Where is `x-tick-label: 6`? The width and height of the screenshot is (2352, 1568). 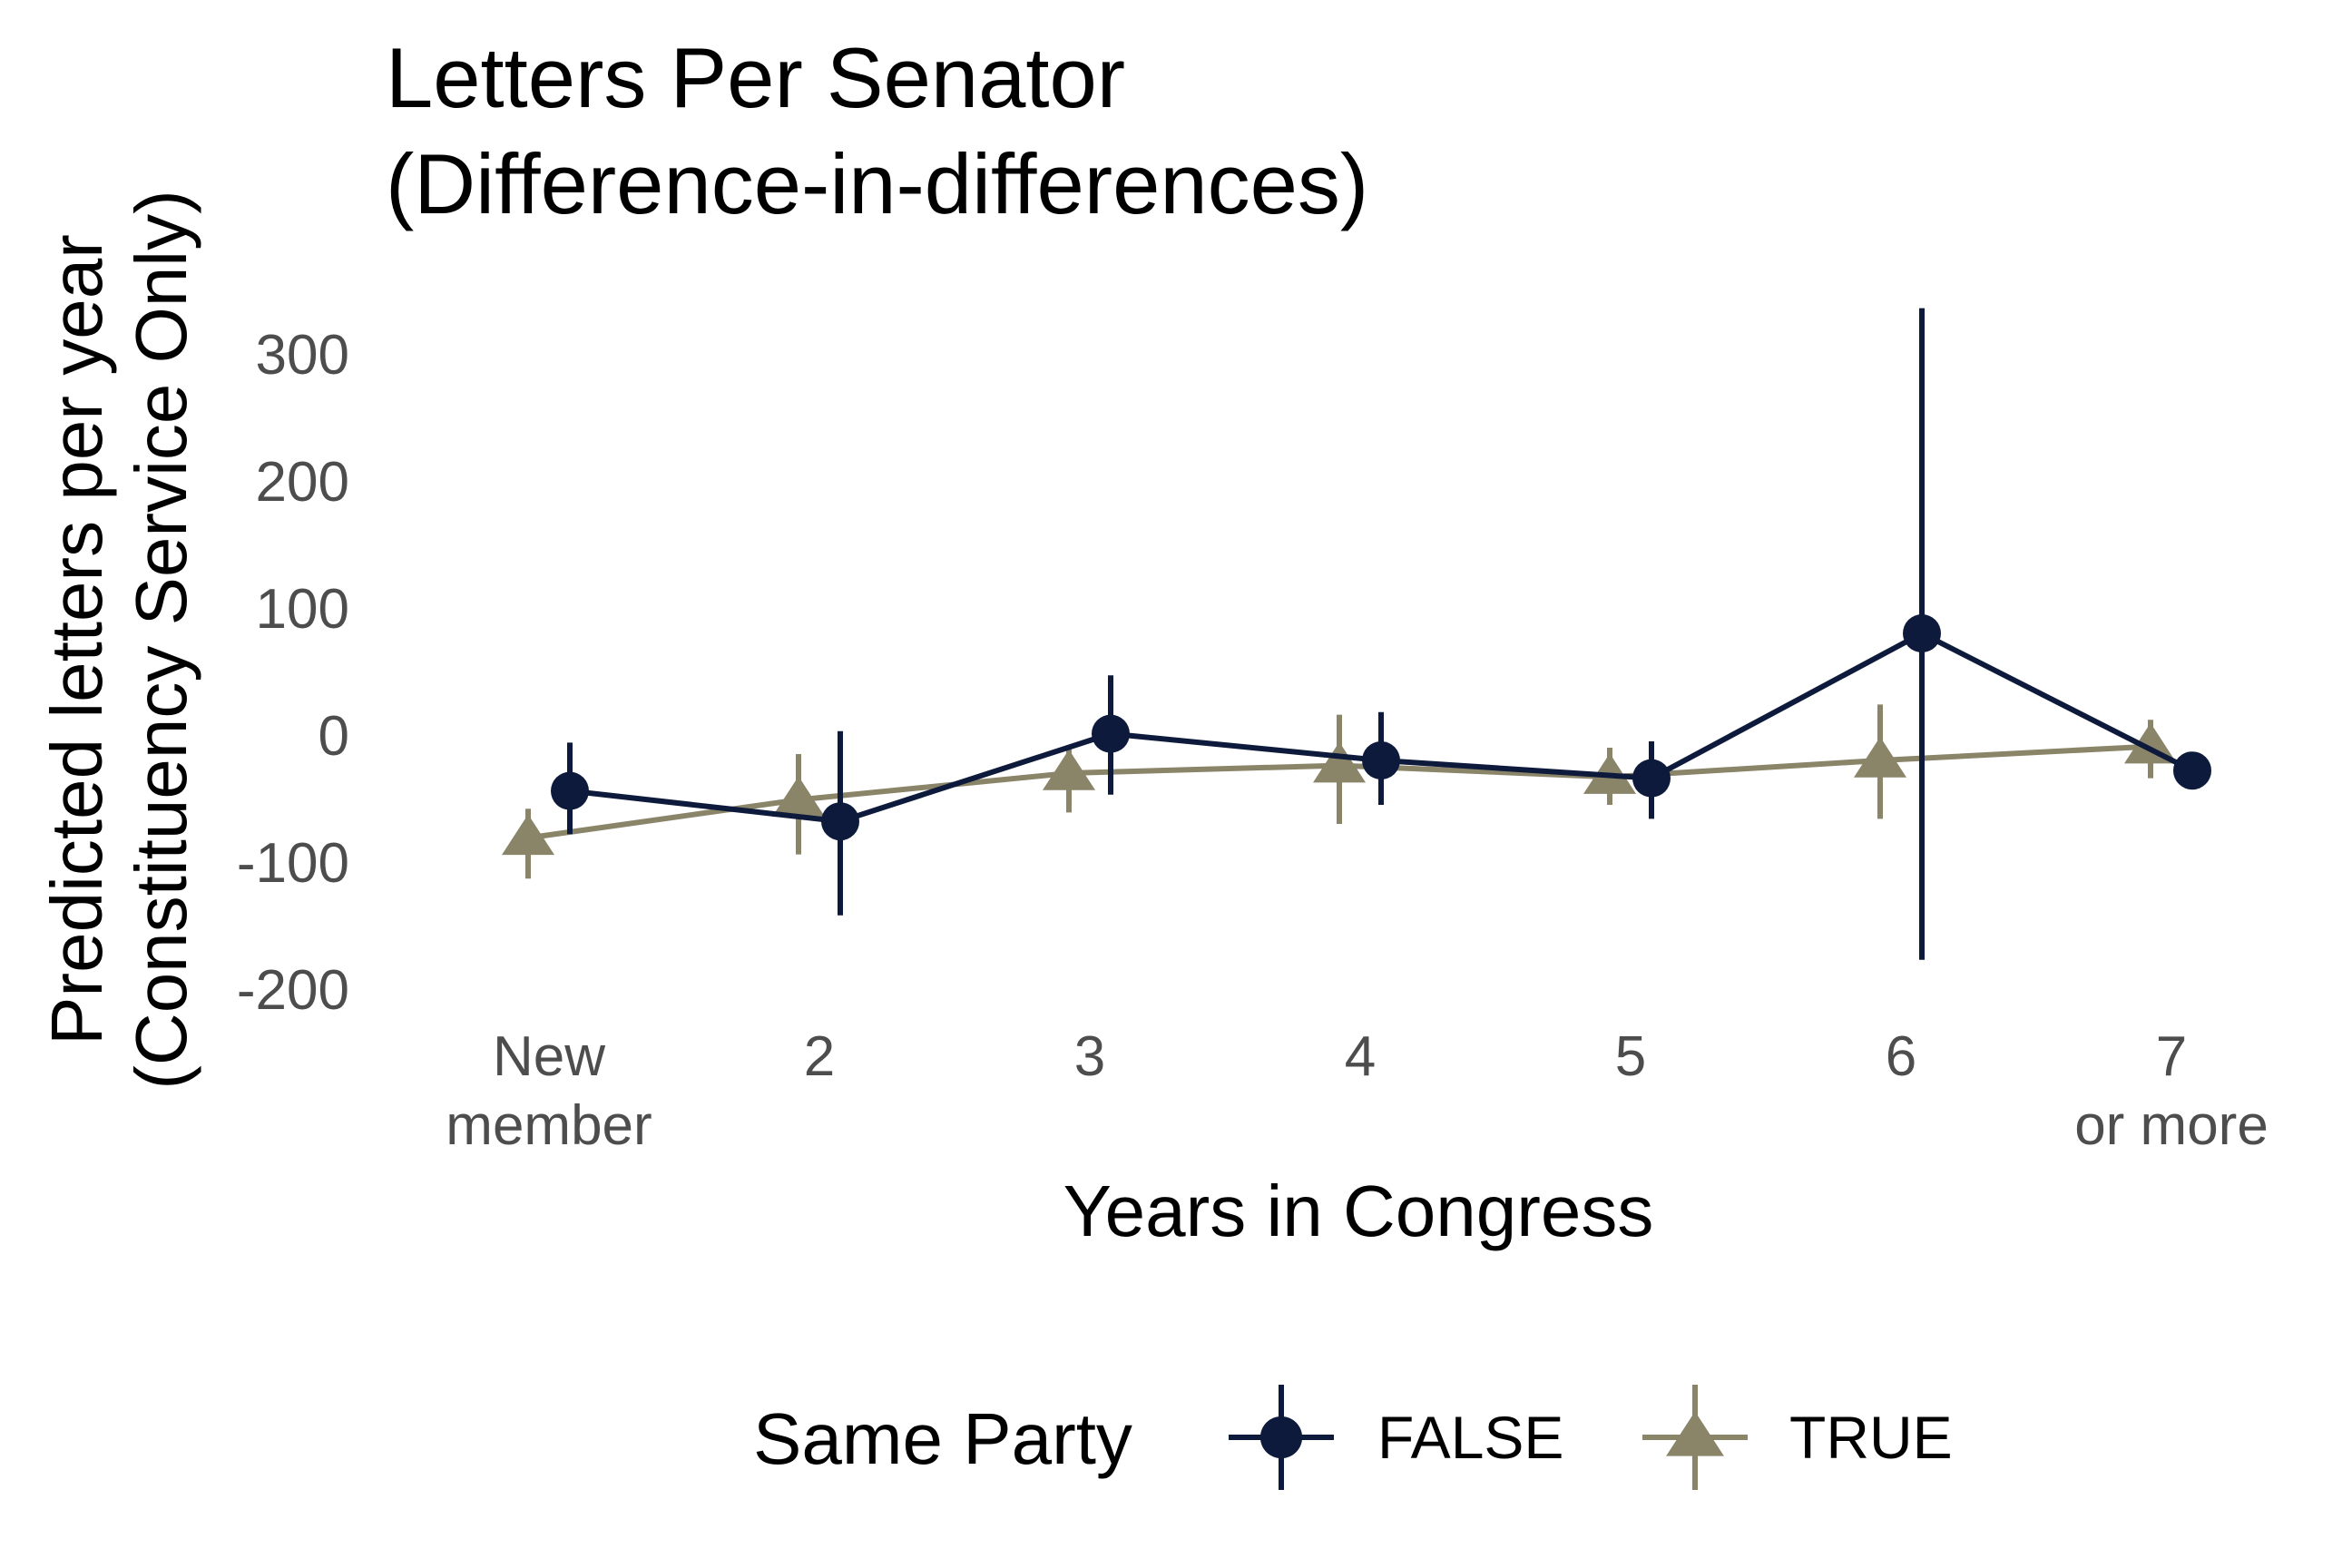 x-tick-label: 6 is located at coordinates (1901, 1056).